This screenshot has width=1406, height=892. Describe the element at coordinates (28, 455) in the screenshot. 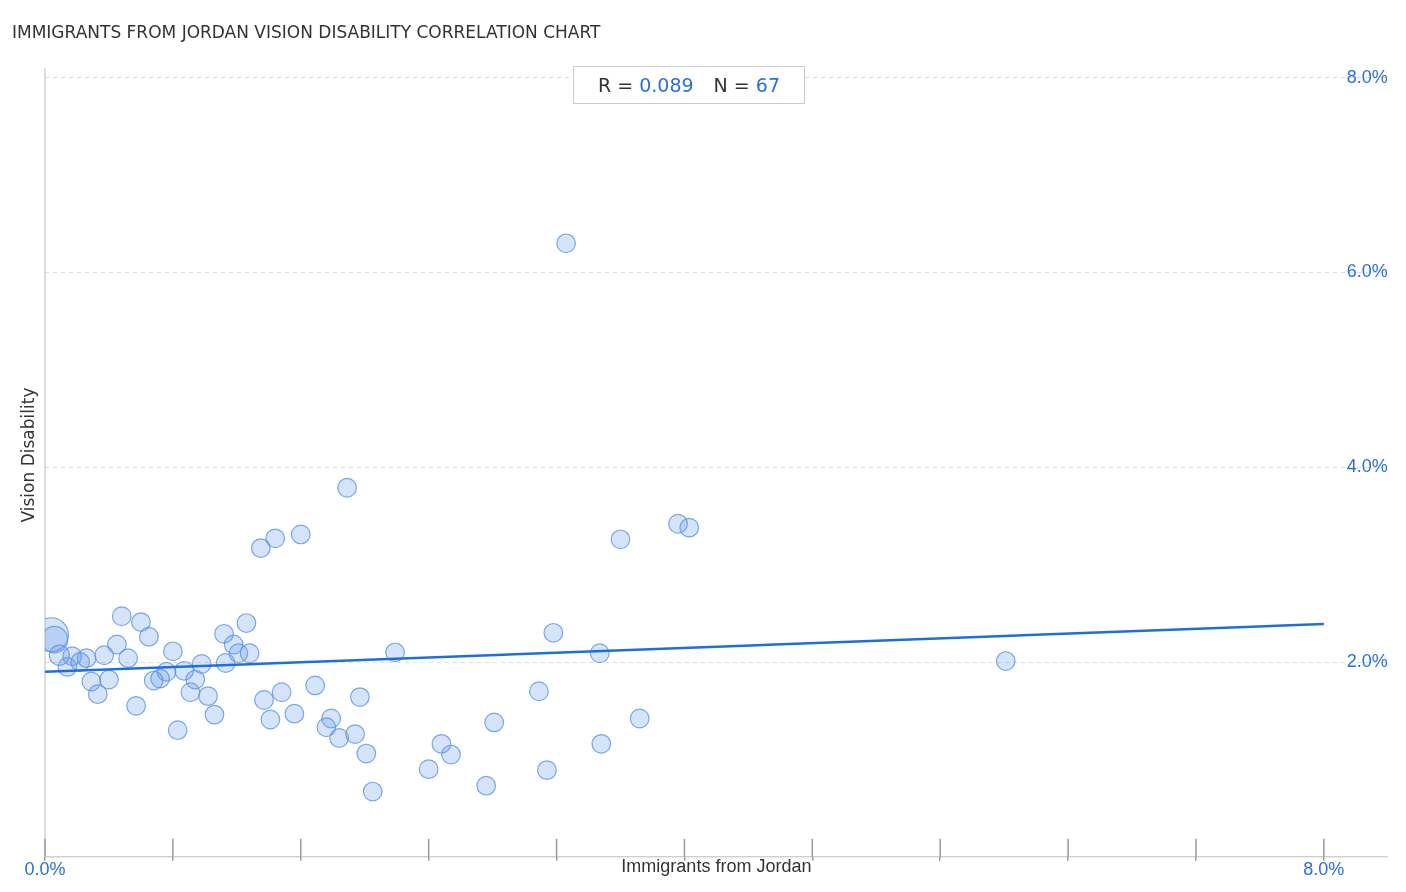

I see `y-axis-title: Vision Disability` at that location.